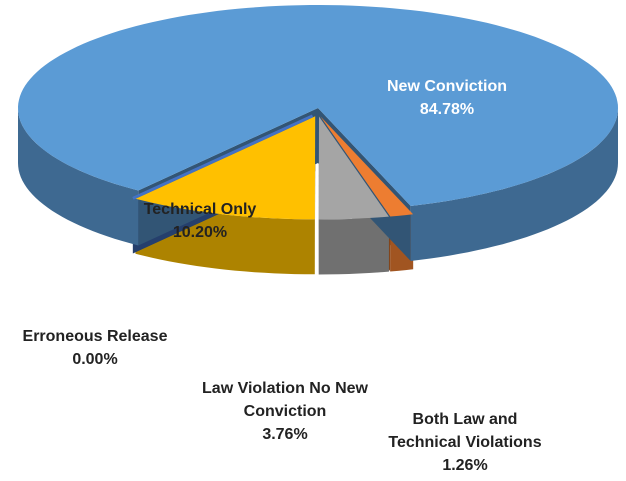 This screenshot has height=481, width=626. What do you see at coordinates (447, 109) in the screenshot?
I see `value-label: 84.78%` at bounding box center [447, 109].